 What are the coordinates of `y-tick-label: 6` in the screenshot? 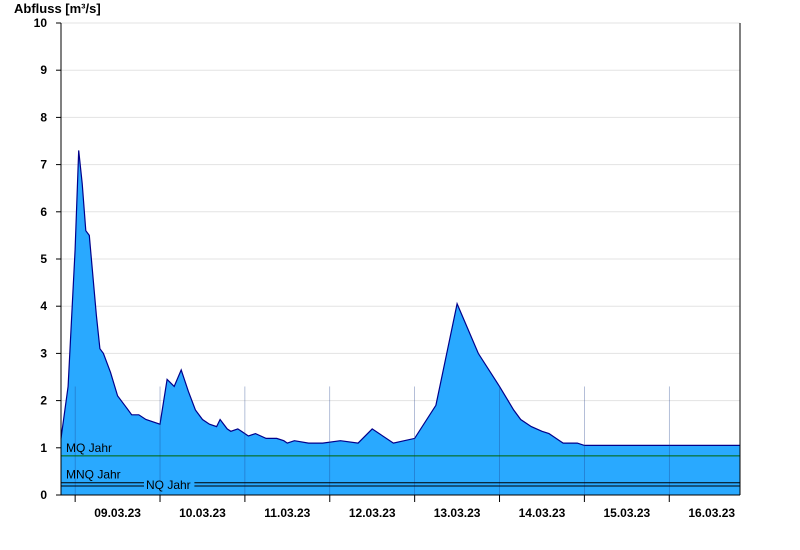 It's located at (43, 212).